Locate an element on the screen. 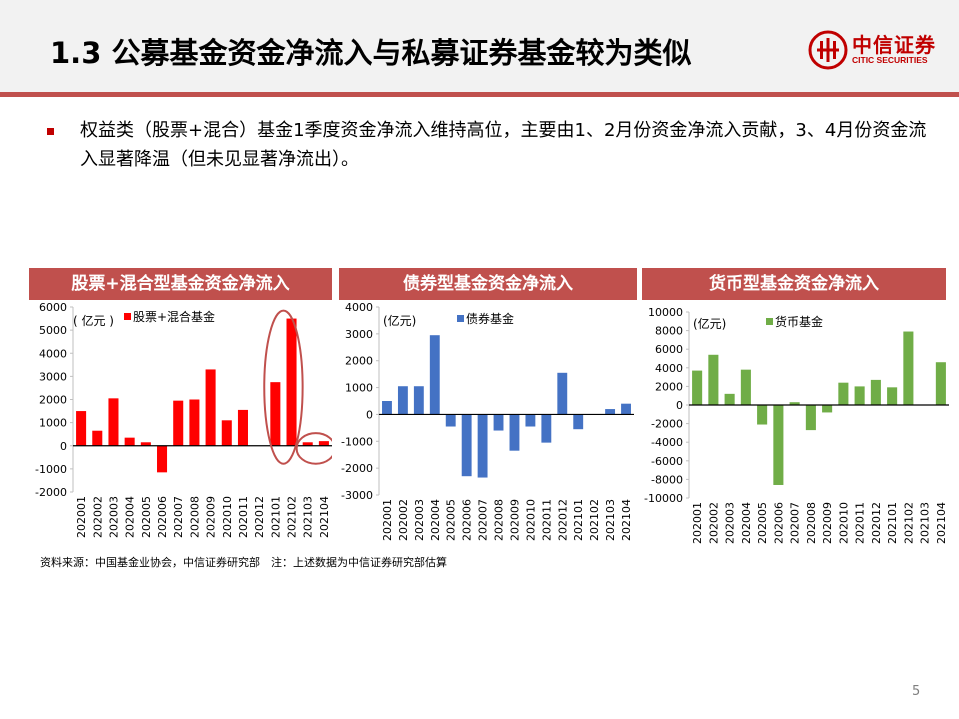  legend-label: 债券基金 is located at coordinates (490, 318).